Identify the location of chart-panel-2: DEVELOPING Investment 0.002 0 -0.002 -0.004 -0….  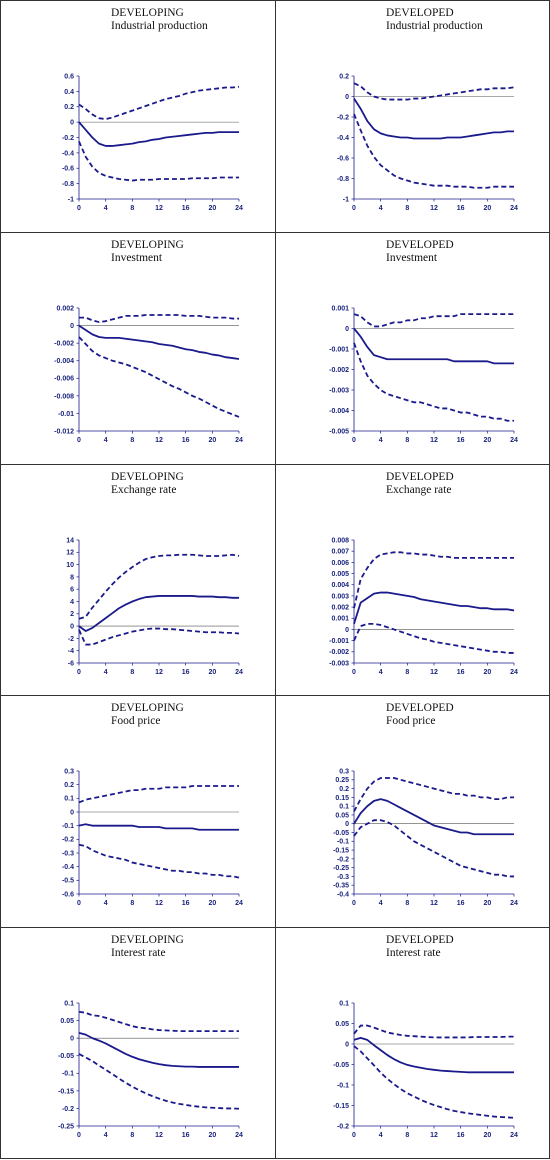
(137, 347).